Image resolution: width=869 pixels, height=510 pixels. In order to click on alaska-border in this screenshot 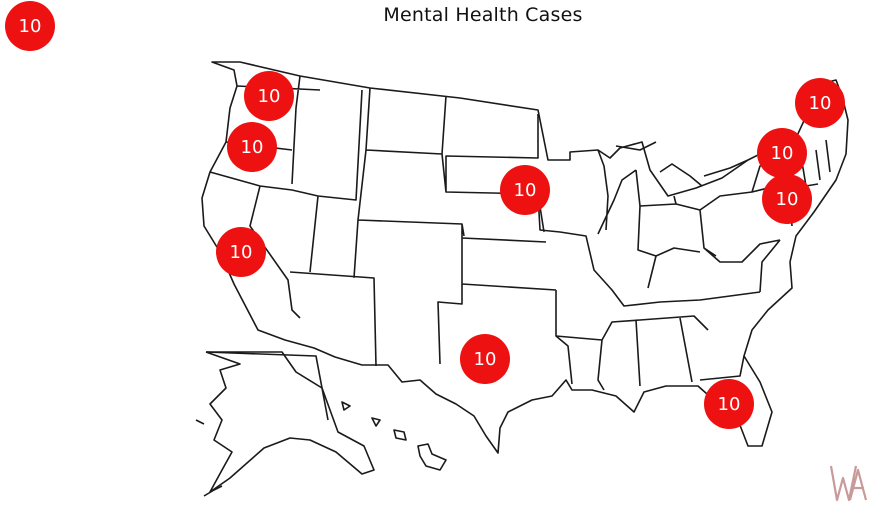, I will do `click(267, 386)`.